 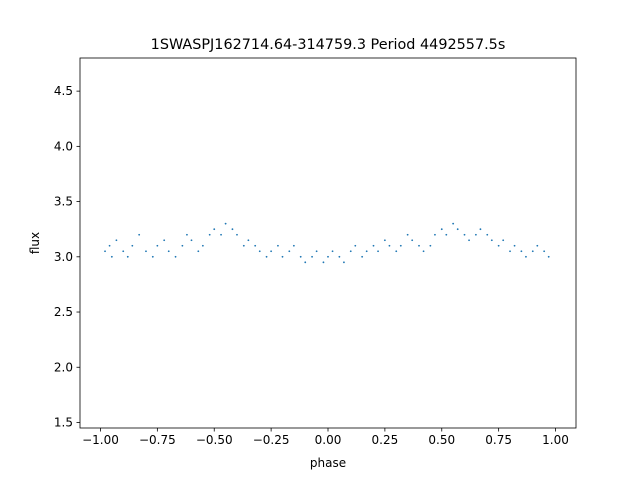 I want to click on x-tick-label: −0.50, so click(x=214, y=440).